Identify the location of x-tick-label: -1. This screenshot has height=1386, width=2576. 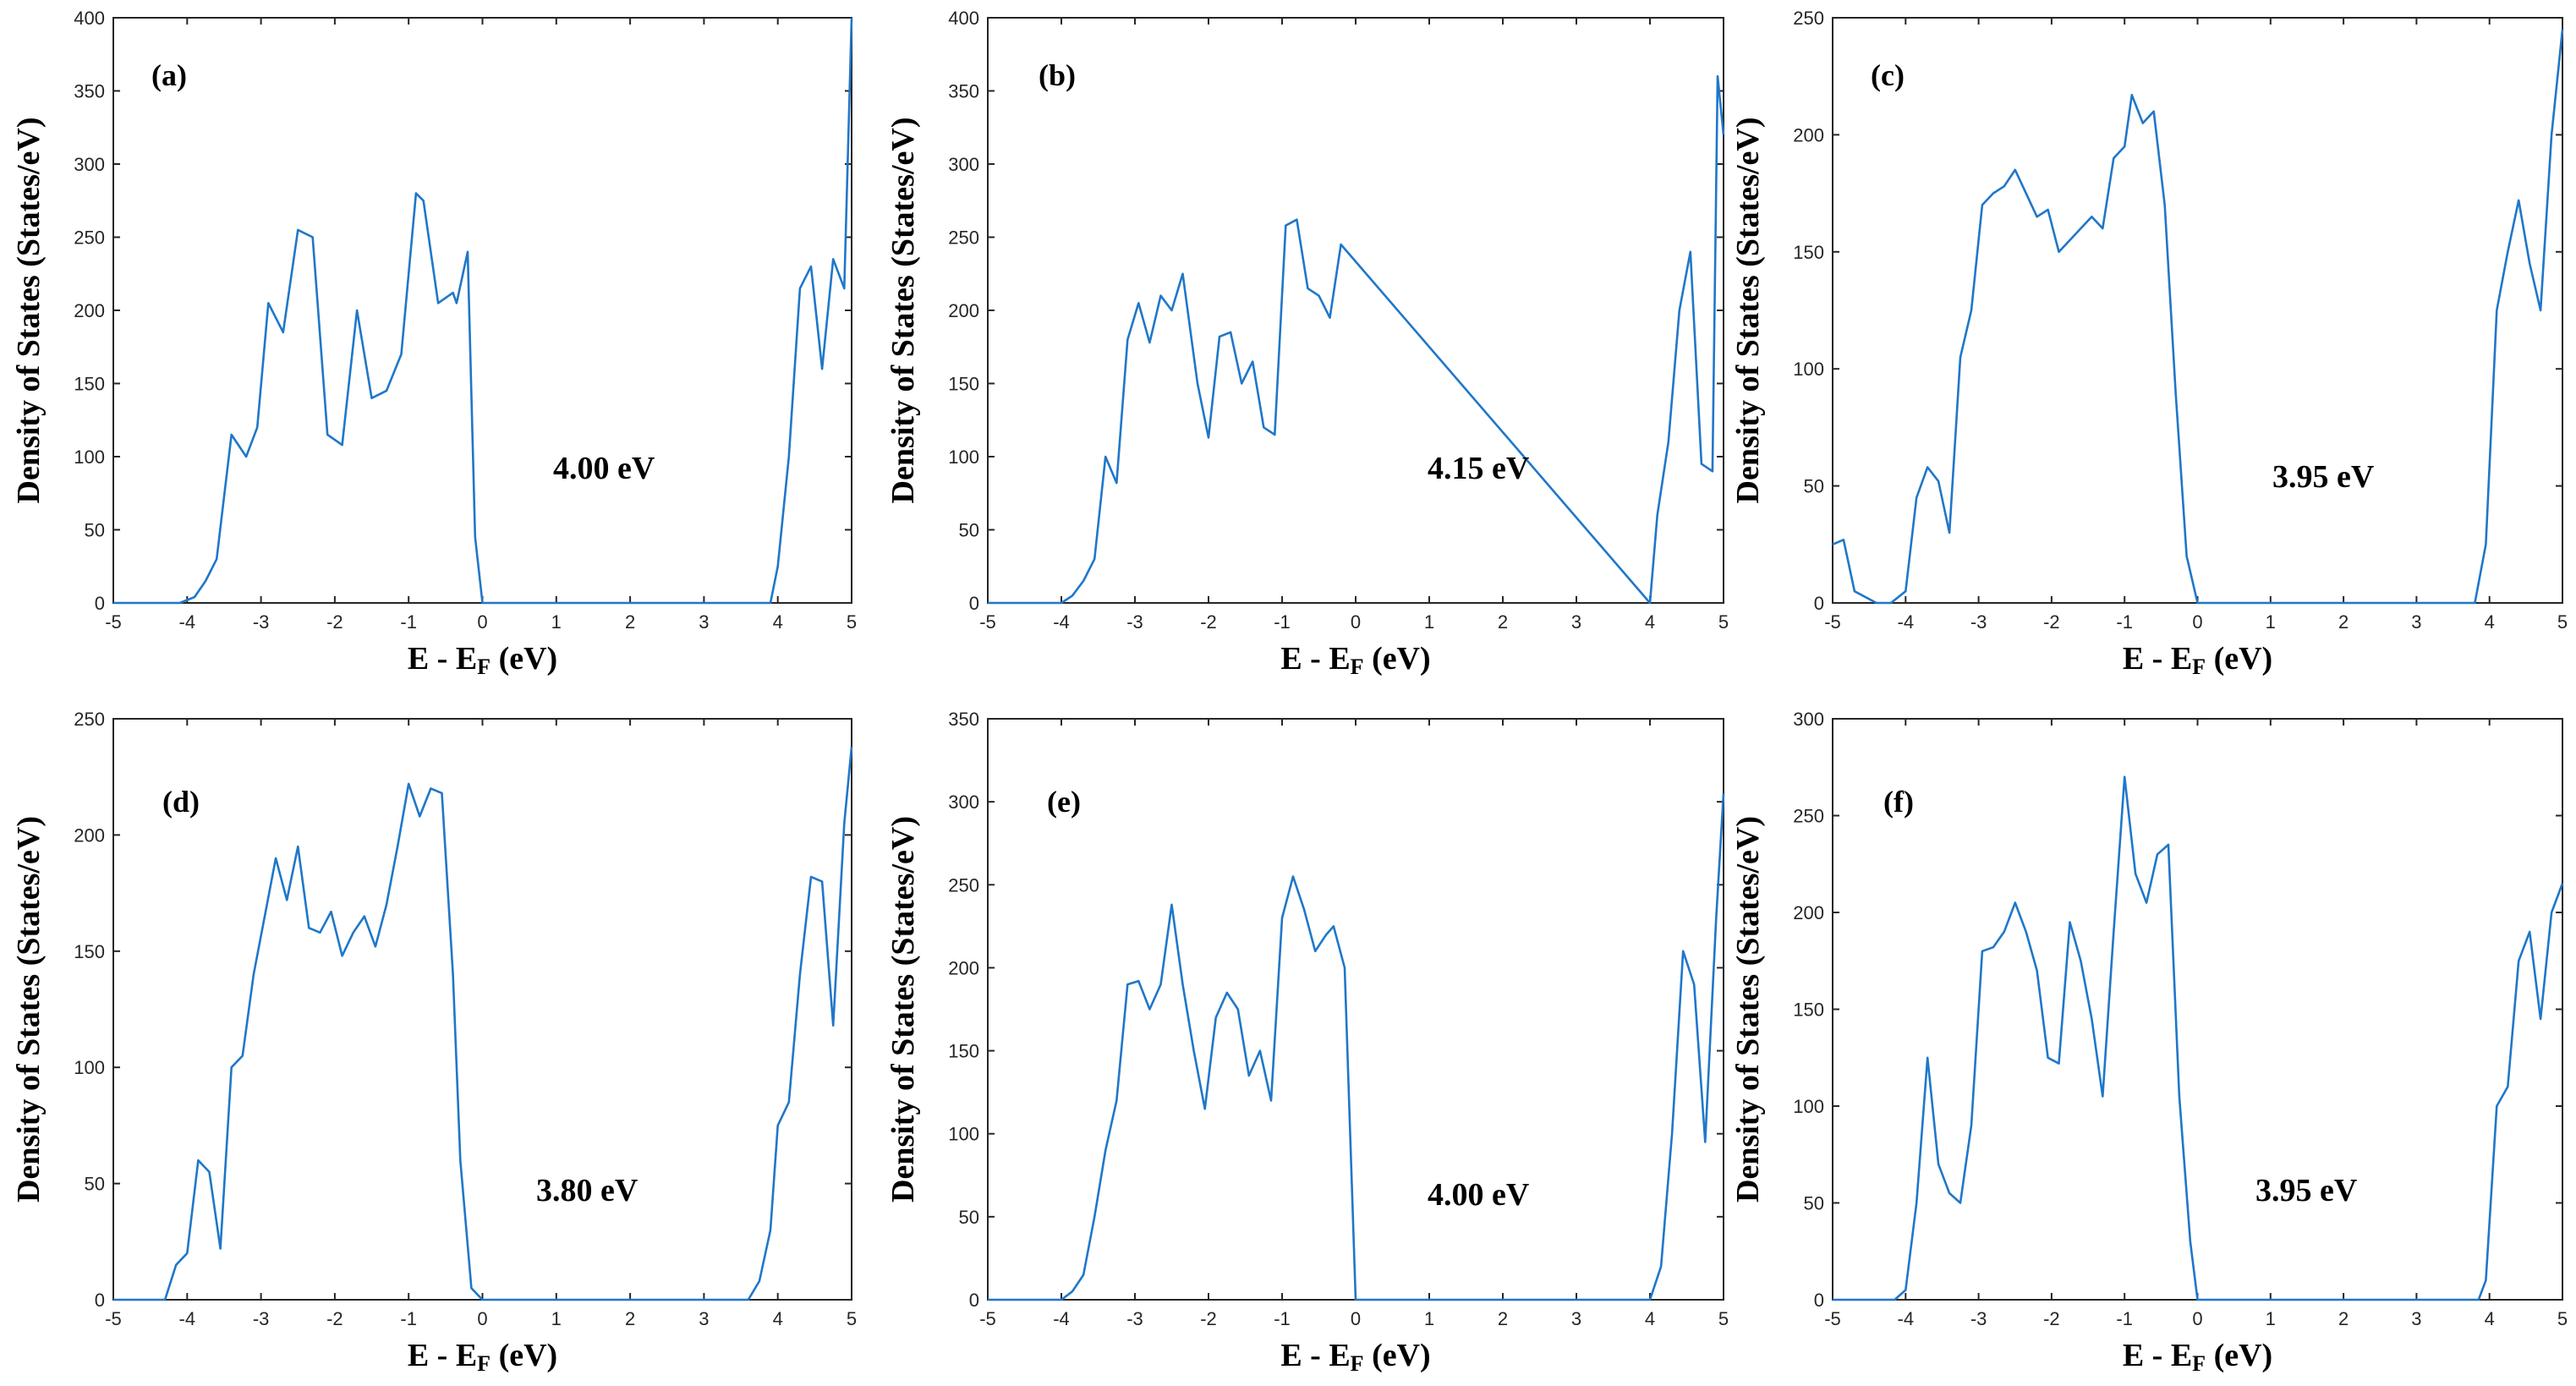
(408, 622).